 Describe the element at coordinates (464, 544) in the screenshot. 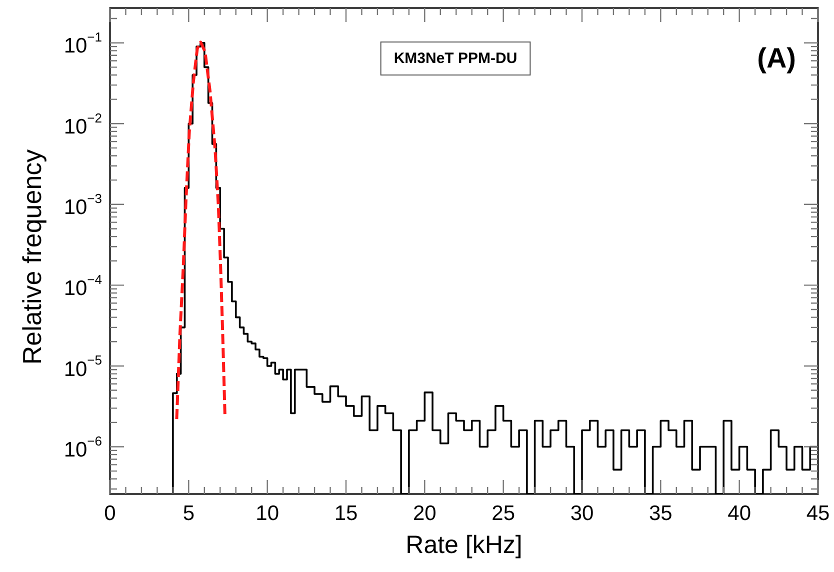

I see `x-axis-title: Rate [kHz]` at that location.